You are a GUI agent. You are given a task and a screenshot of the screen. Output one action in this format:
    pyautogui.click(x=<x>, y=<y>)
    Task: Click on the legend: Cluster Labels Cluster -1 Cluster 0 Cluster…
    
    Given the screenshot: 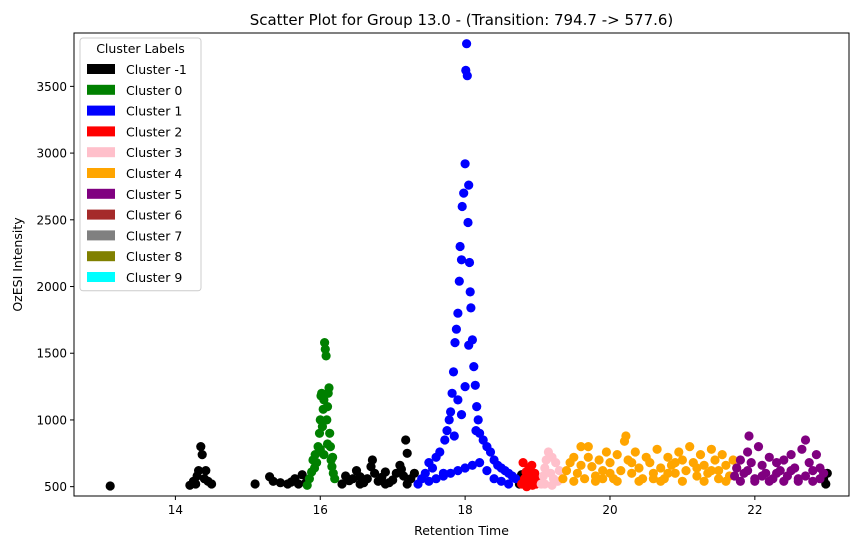 What is the action you would take?
    pyautogui.click(x=140, y=164)
    